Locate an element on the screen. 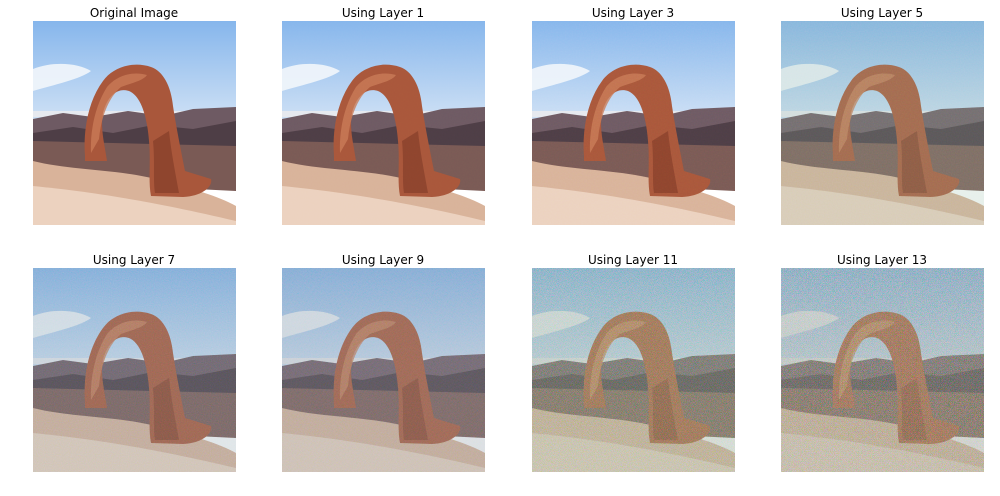 The image size is (1000, 496). panel-image-original is located at coordinates (134, 123).